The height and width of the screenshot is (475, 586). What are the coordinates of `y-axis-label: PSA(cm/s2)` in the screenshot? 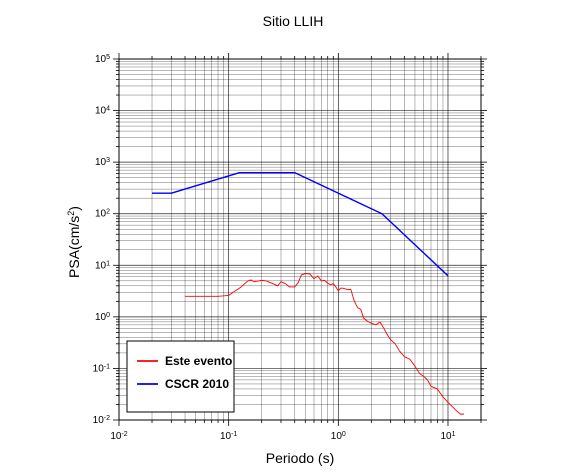 It's located at (74, 242).